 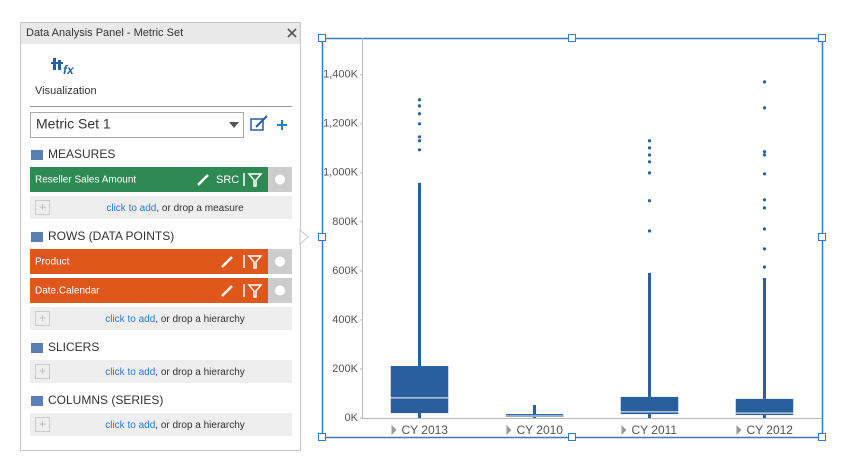 I want to click on panel-header, so click(x=160, y=33).